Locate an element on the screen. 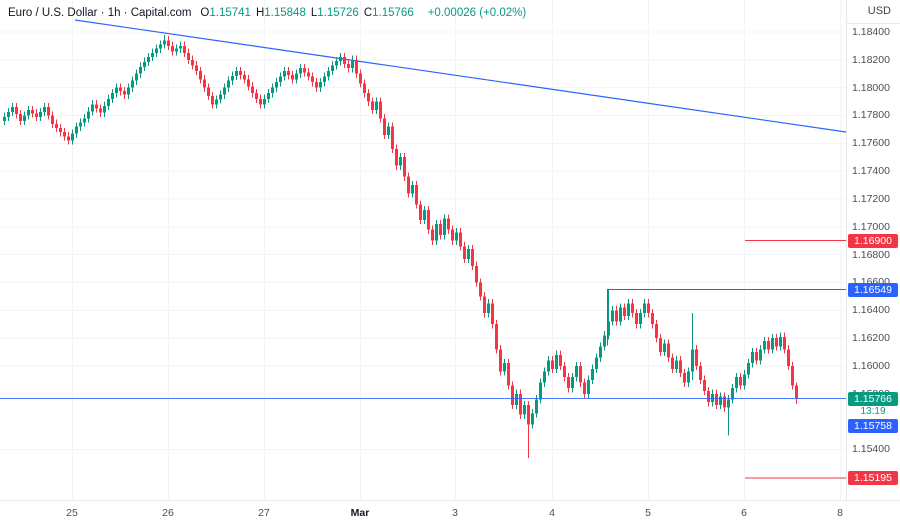  price-axis-label: 1.17400 is located at coordinates (871, 171).